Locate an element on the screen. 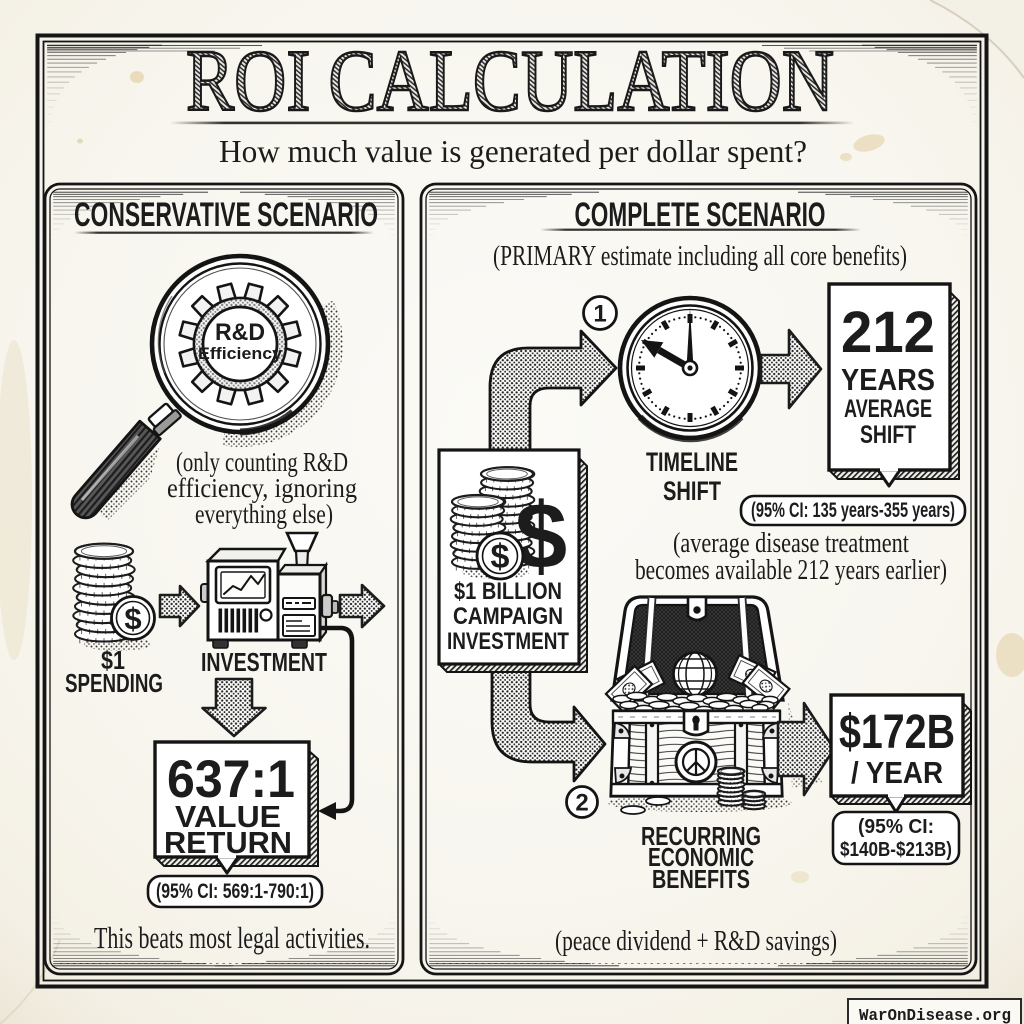  svg-text: (95% CI: is located at coordinates (896, 827).